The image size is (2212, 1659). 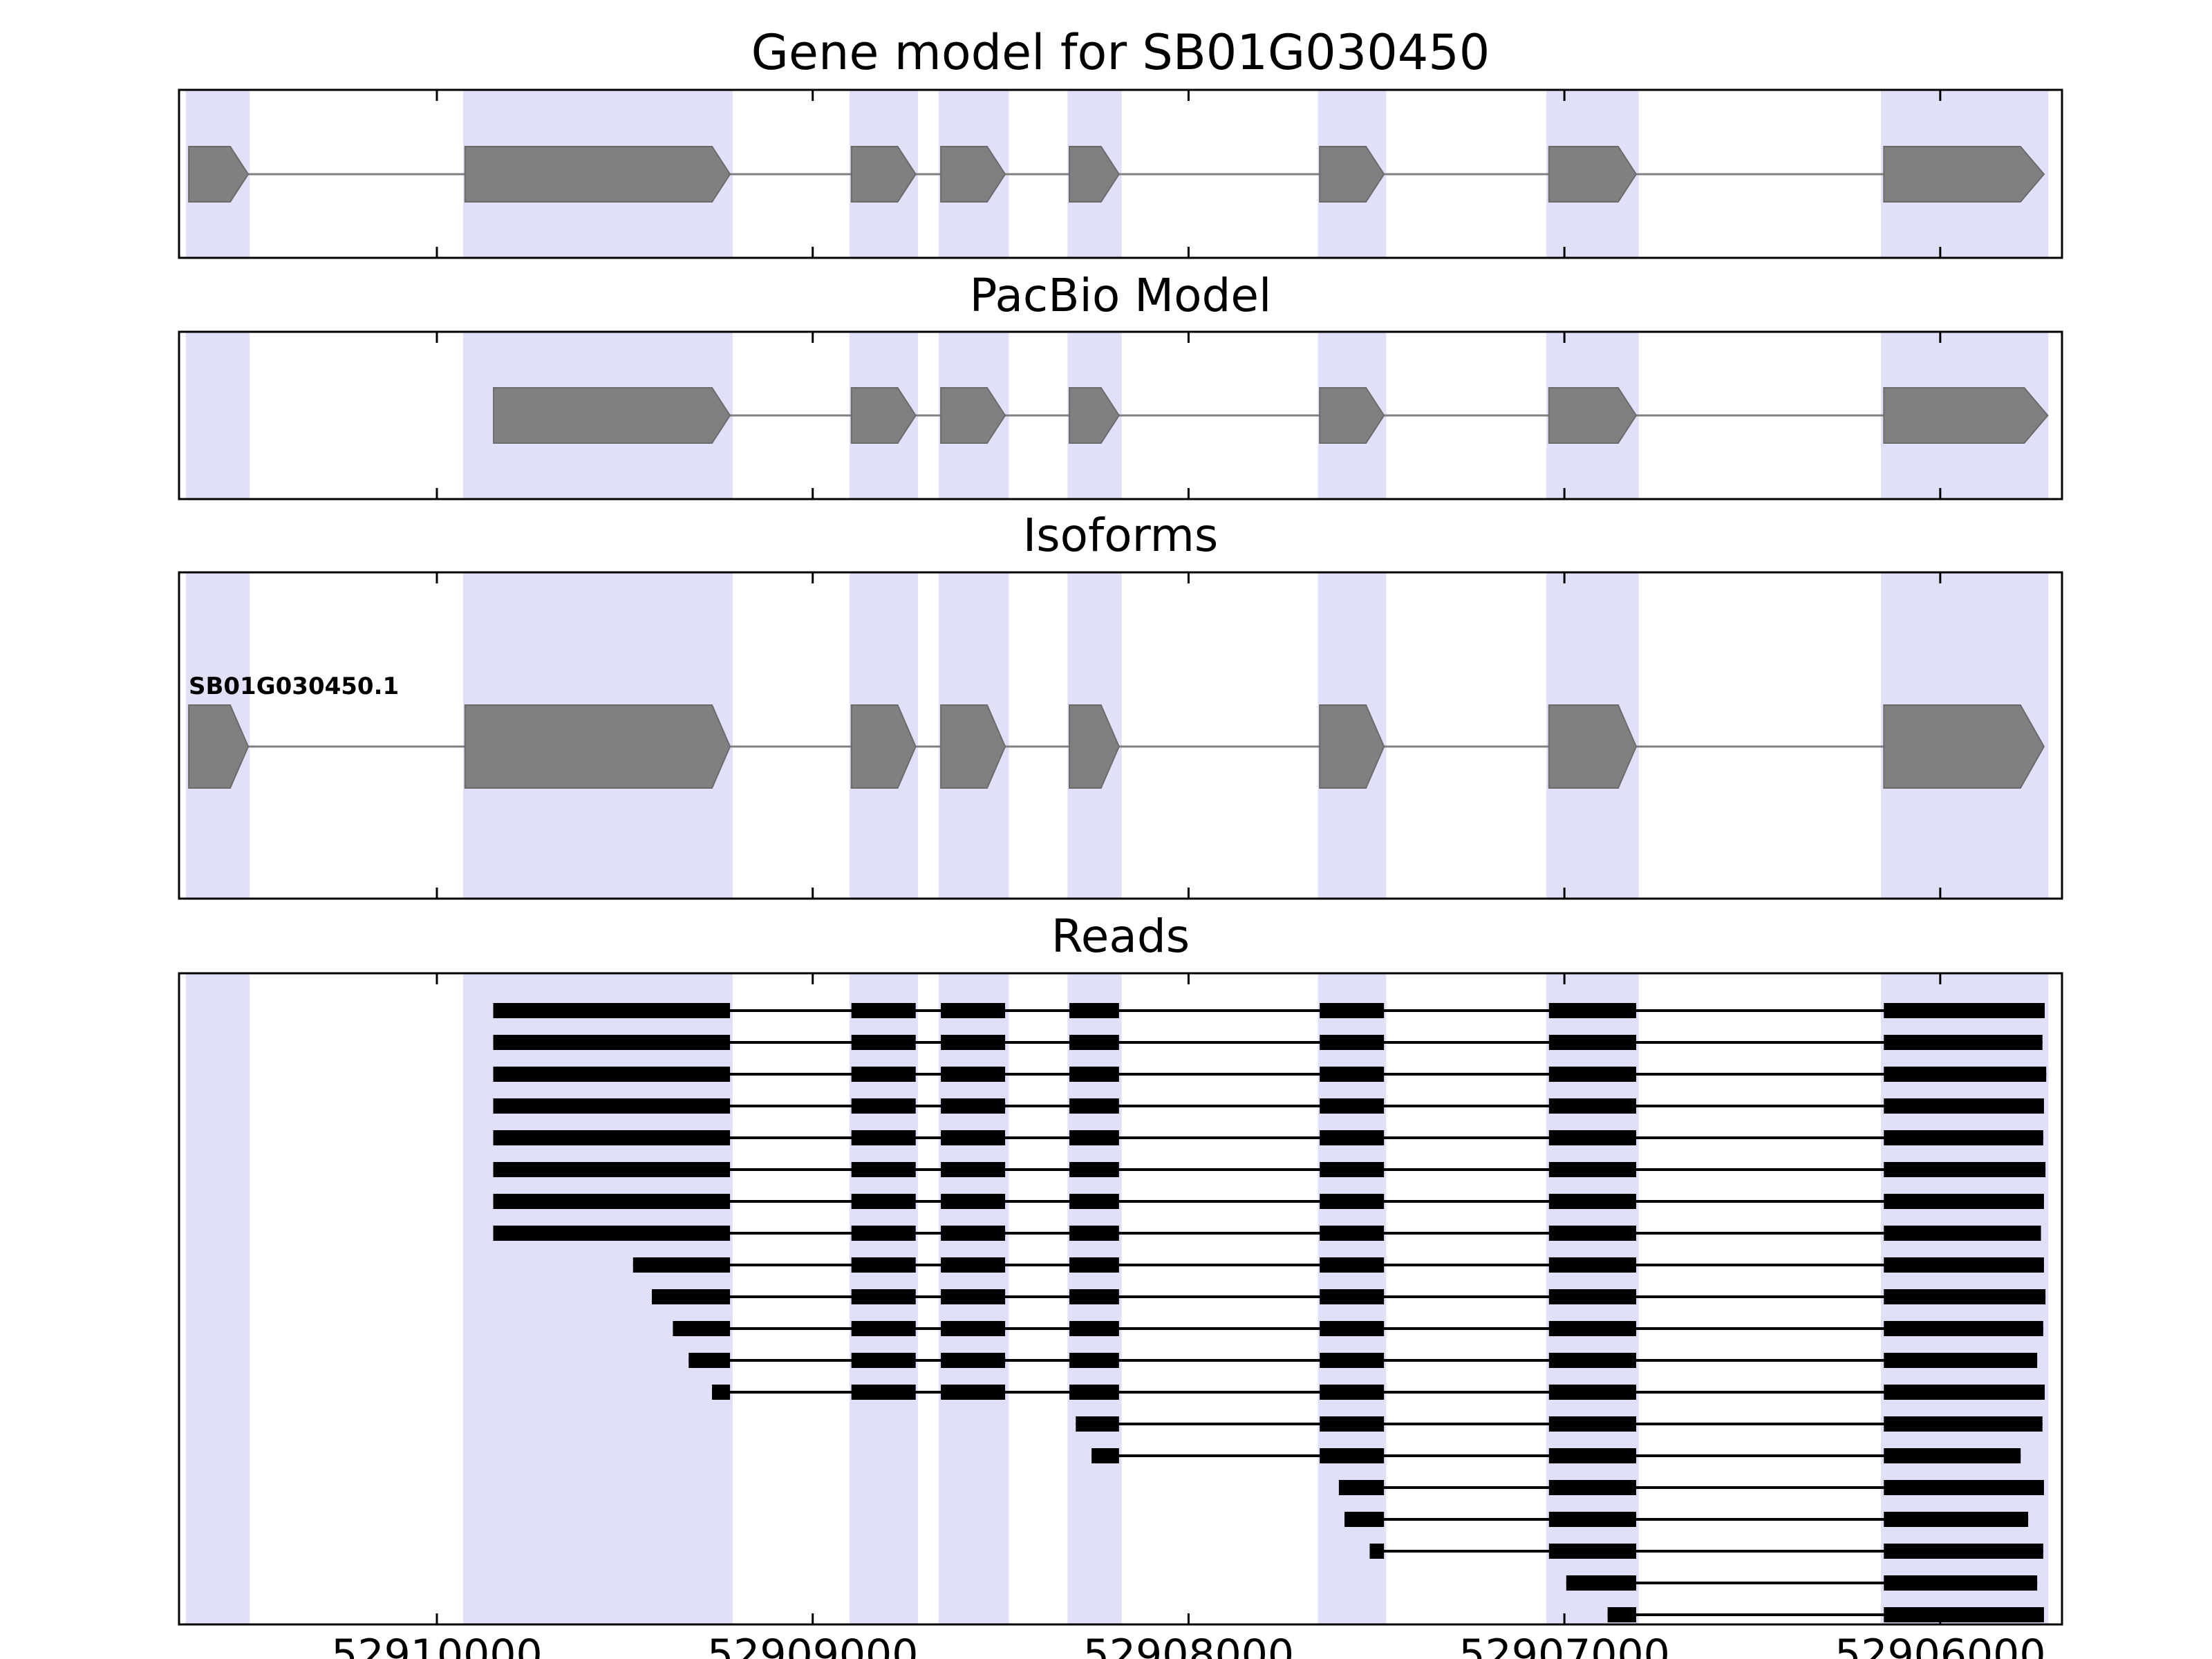 What do you see at coordinates (218, 1298) in the screenshot?
I see `highlight-band` at bounding box center [218, 1298].